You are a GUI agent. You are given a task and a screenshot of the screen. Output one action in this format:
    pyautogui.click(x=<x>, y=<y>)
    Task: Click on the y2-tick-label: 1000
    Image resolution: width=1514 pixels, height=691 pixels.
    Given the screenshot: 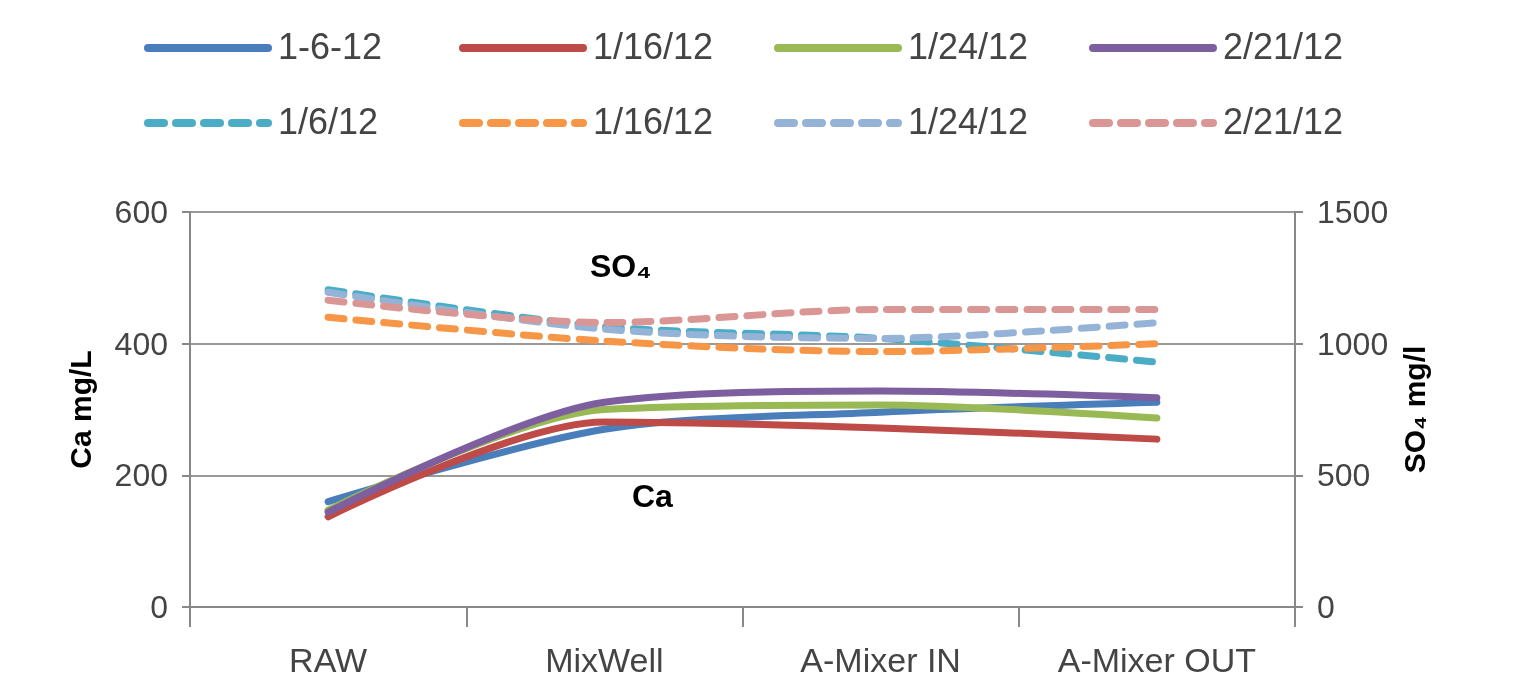 What is the action you would take?
    pyautogui.click(x=1353, y=343)
    